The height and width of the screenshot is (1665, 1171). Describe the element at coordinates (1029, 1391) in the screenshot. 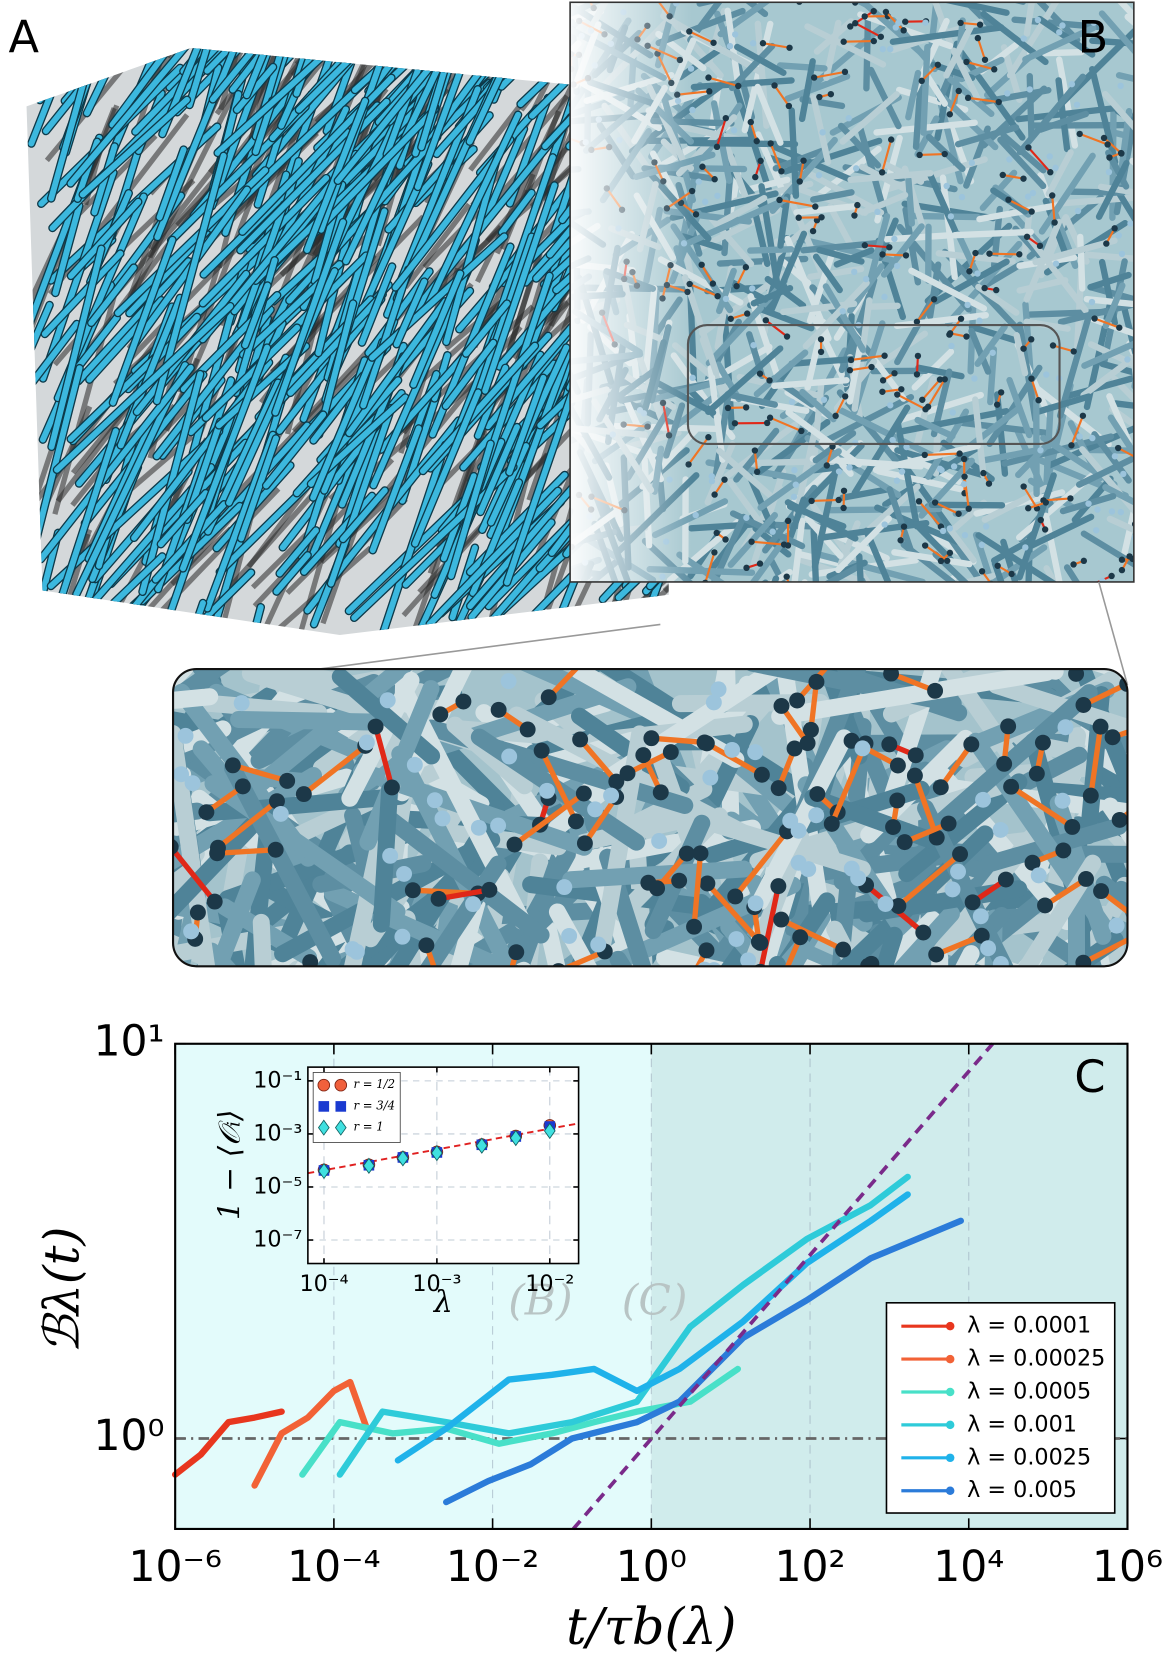

I see `legend-label: λ = 0.0005` at that location.